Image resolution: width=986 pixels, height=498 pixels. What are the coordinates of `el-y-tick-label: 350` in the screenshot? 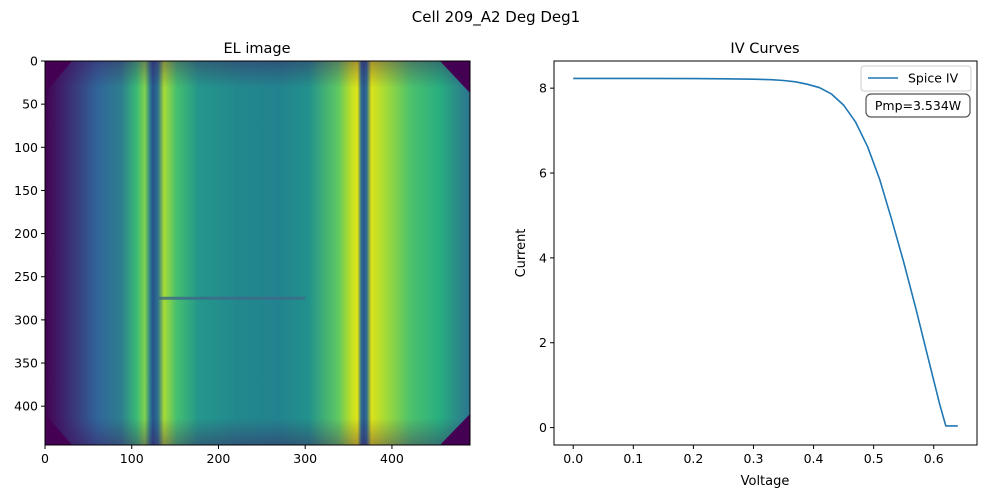 It's located at (26, 363).